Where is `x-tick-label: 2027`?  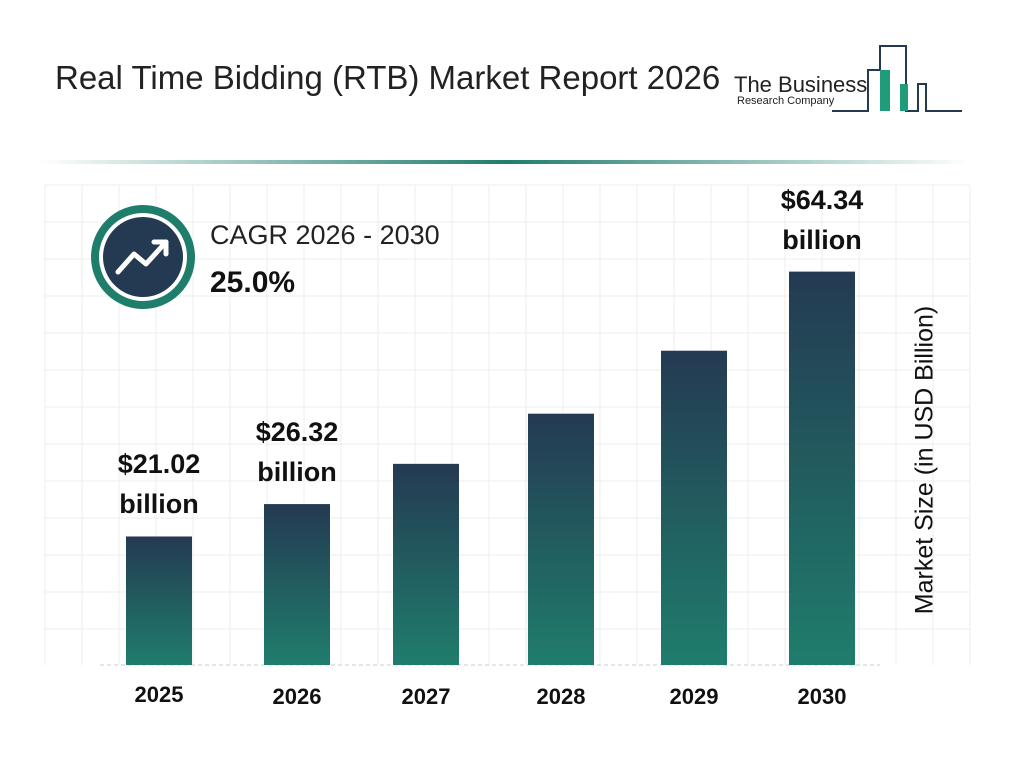
x-tick-label: 2027 is located at coordinates (426, 696).